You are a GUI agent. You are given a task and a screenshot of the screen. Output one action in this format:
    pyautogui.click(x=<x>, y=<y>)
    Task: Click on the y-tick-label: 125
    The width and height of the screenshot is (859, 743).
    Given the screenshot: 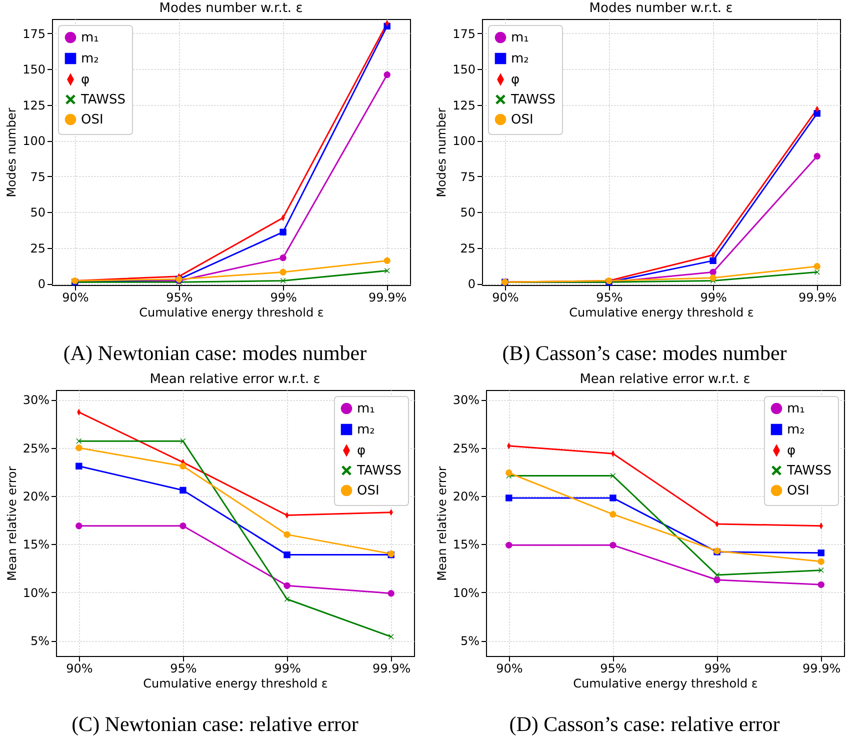 What is the action you would take?
    pyautogui.click(x=34, y=105)
    